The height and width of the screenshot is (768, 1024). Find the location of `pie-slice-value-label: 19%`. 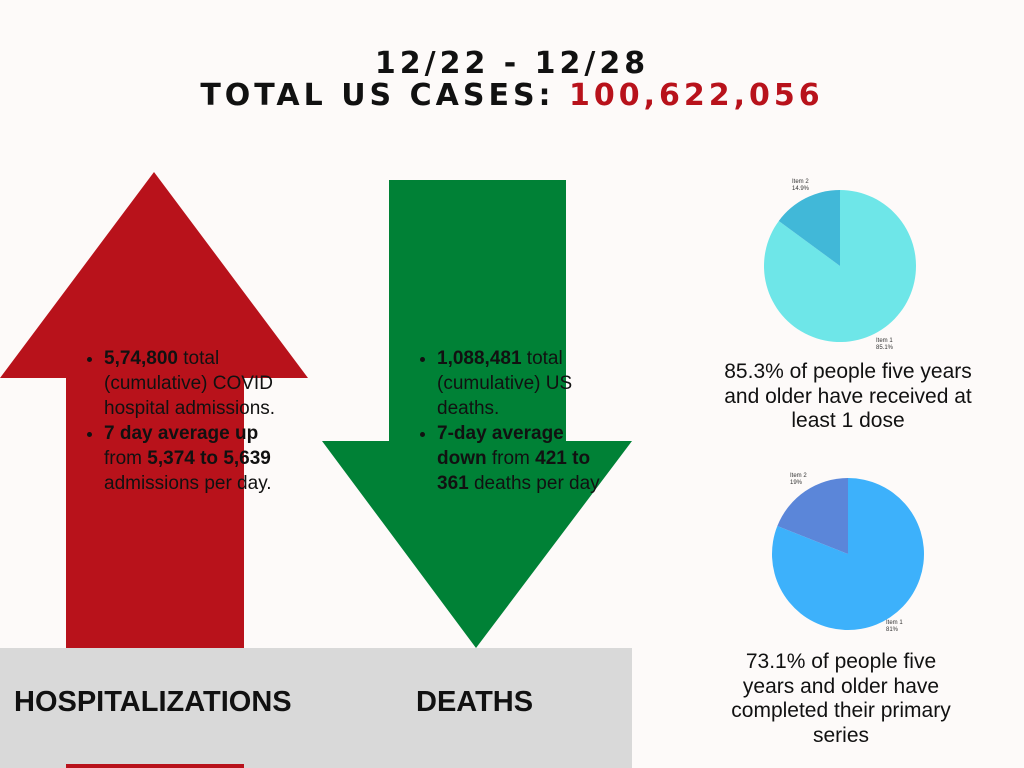

pie-slice-value-label: 19% is located at coordinates (796, 483).